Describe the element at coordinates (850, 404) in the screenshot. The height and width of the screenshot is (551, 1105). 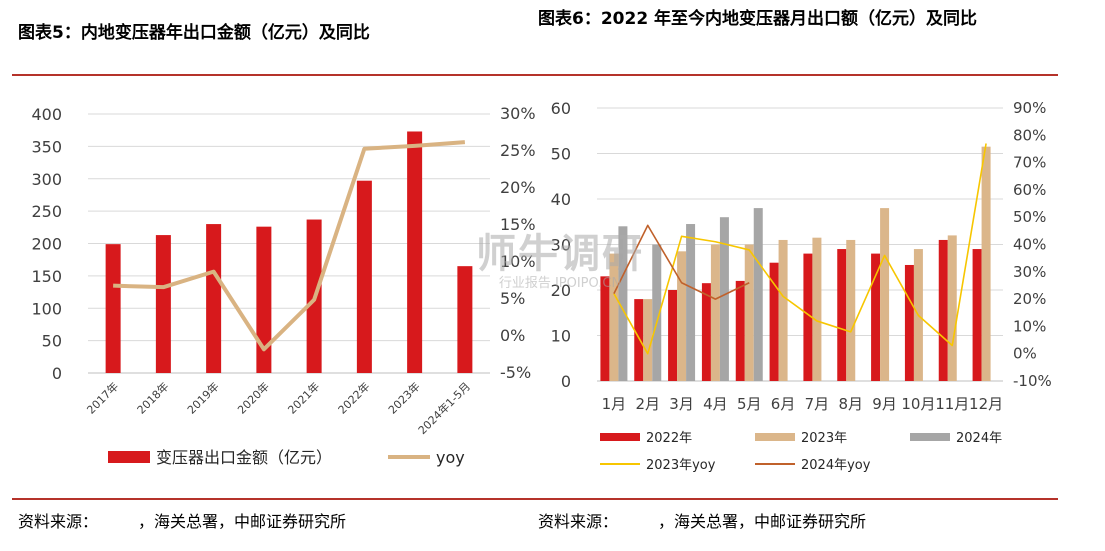
I see `x-tick-label: 8月` at that location.